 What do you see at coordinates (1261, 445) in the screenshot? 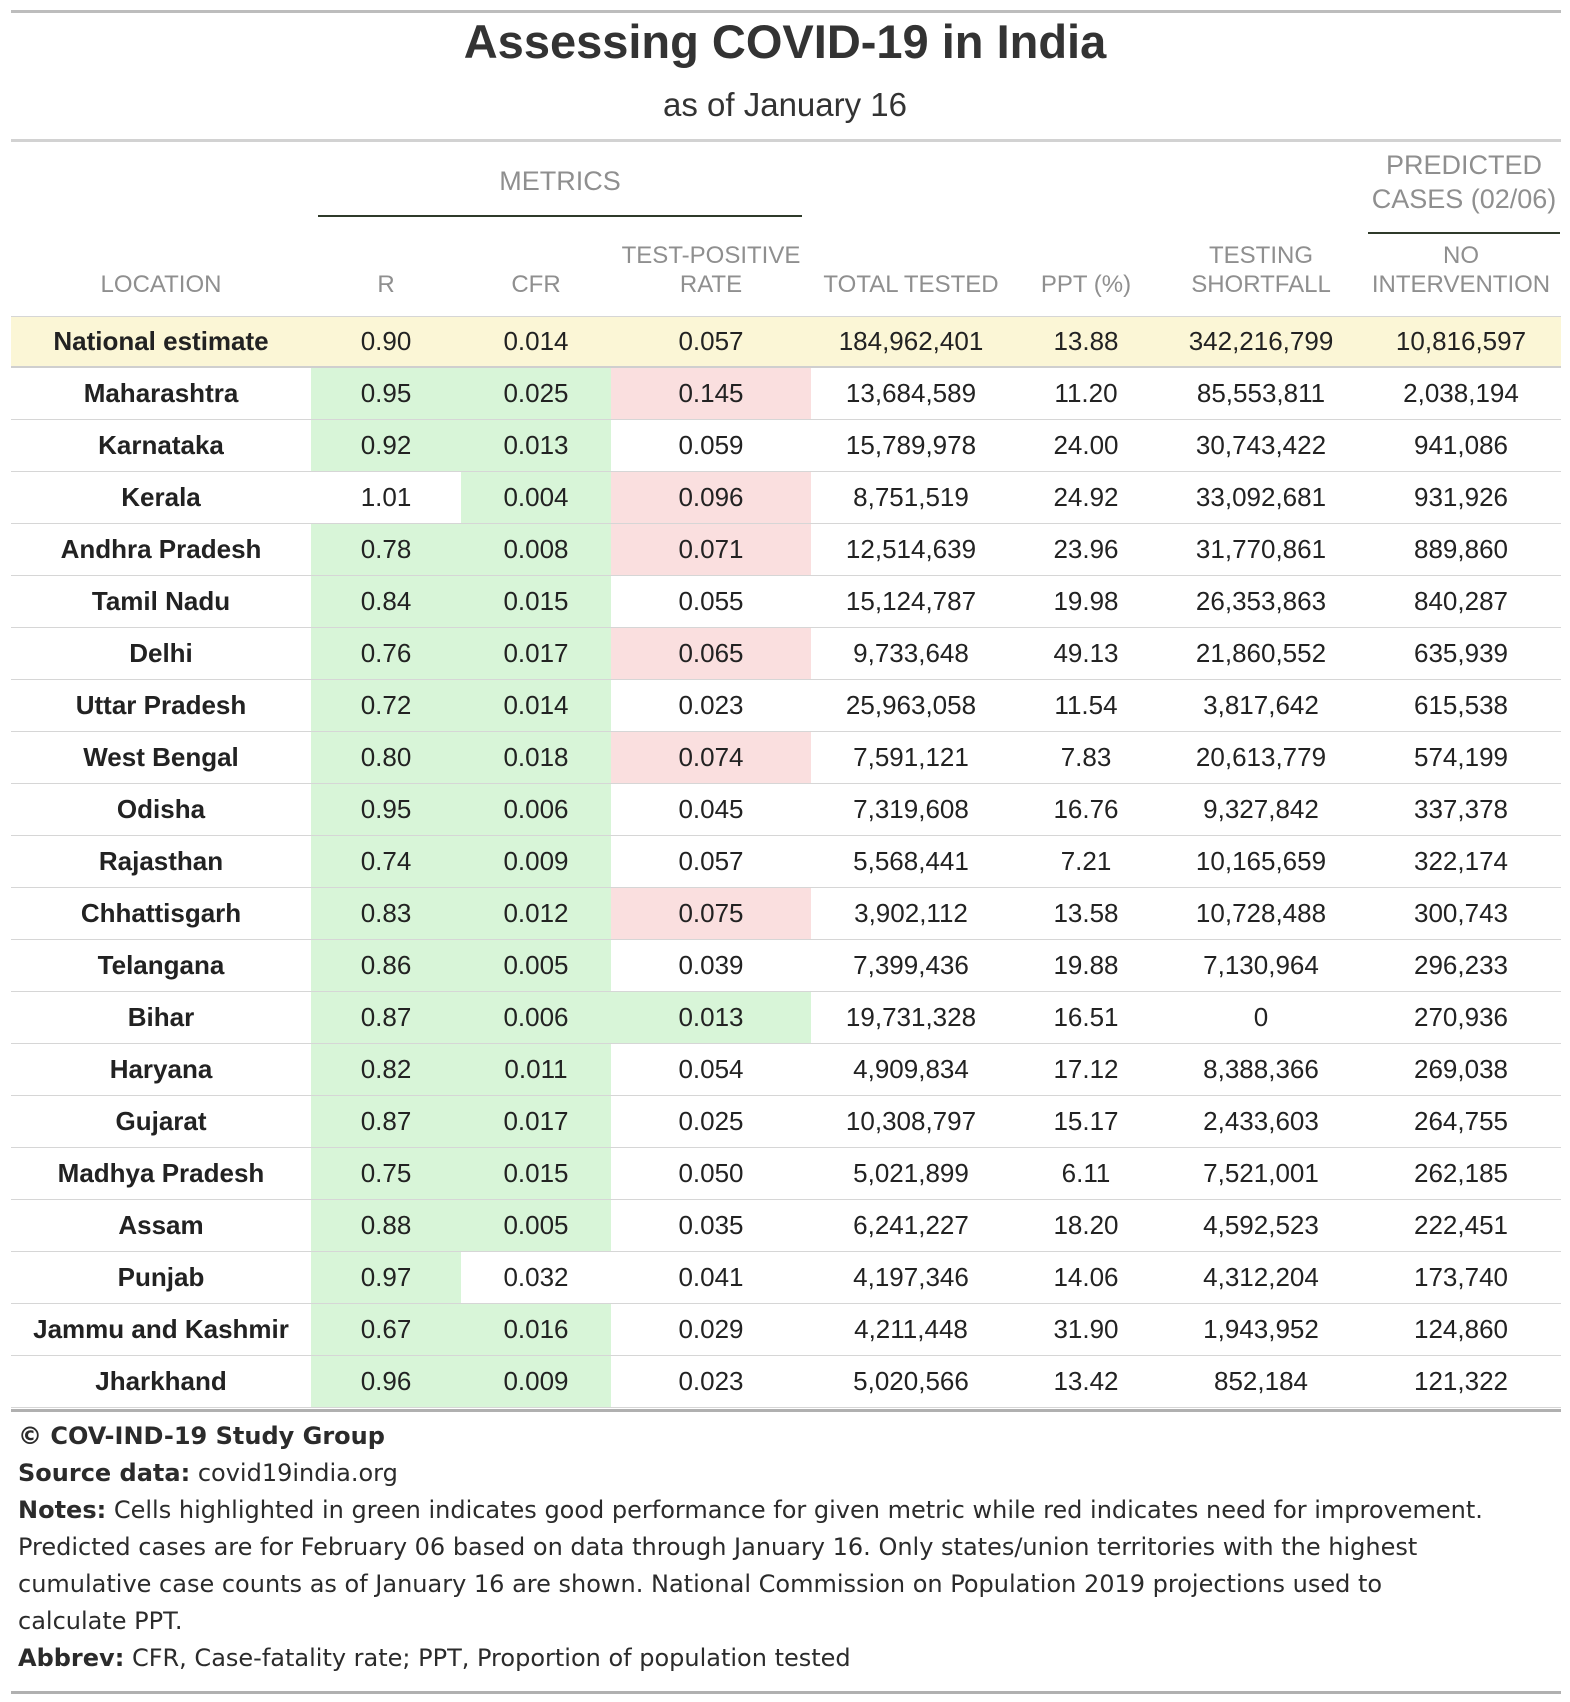
I see `cell-testing-shortfall: 30,743,422` at bounding box center [1261, 445].